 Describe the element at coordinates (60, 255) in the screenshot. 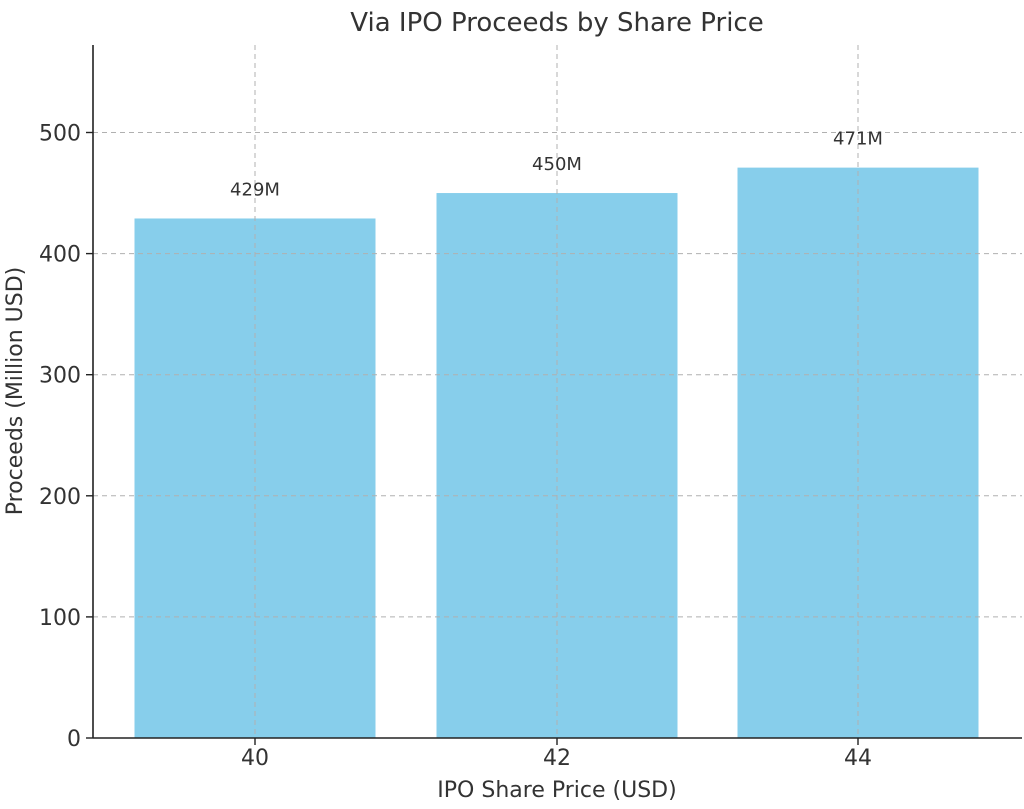

I see `y-tick-label: 400` at that location.